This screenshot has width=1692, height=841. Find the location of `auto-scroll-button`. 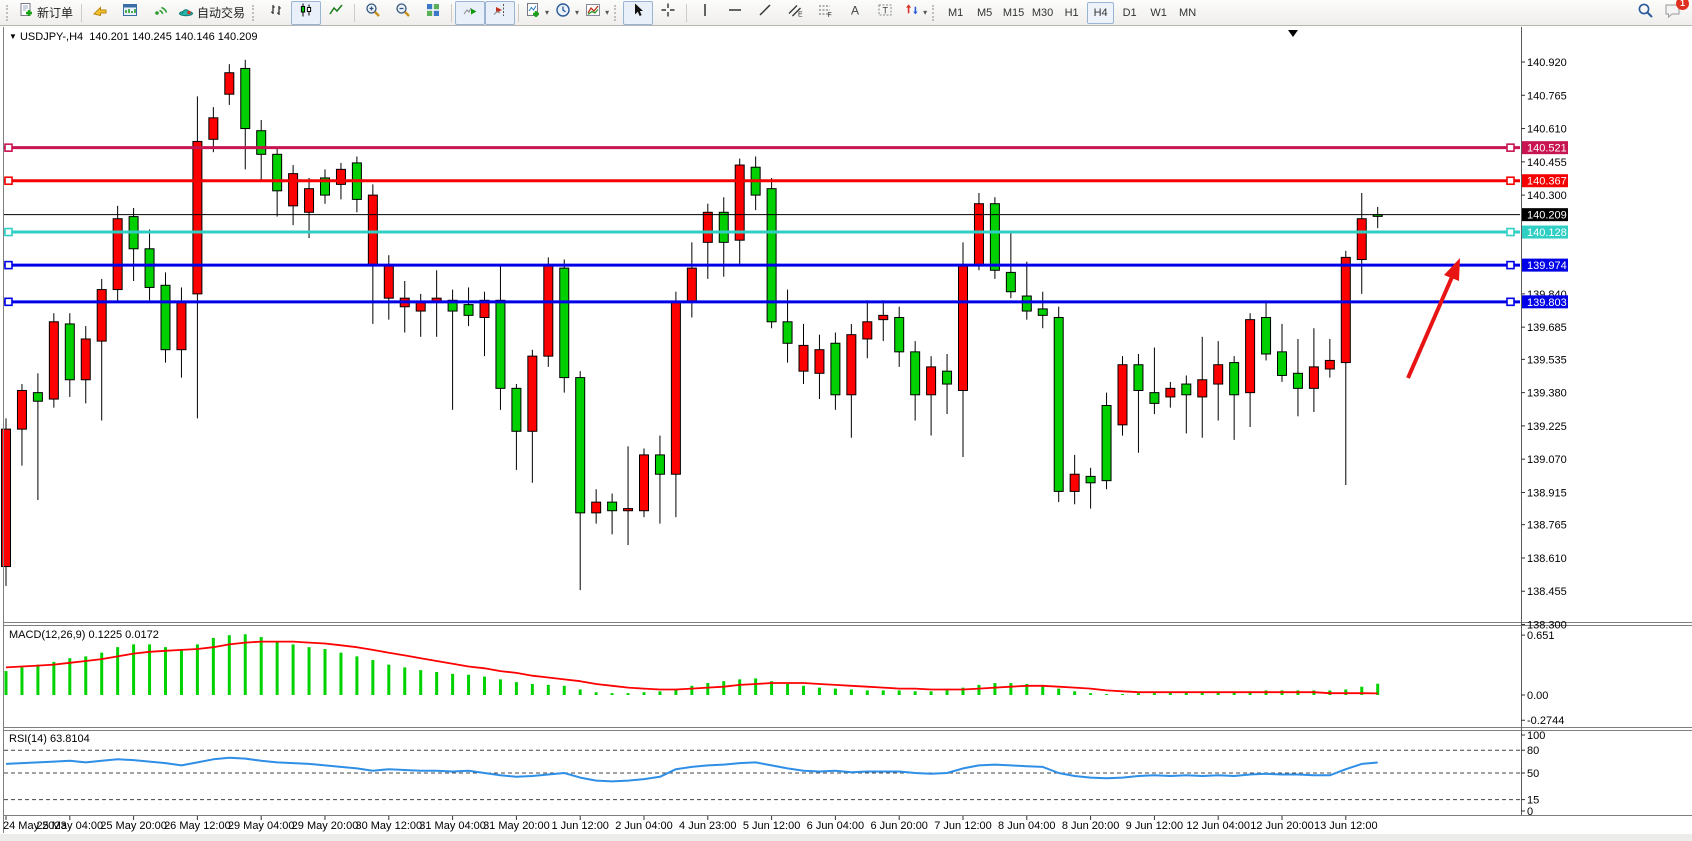

auto-scroll-button is located at coordinates (470, 12).